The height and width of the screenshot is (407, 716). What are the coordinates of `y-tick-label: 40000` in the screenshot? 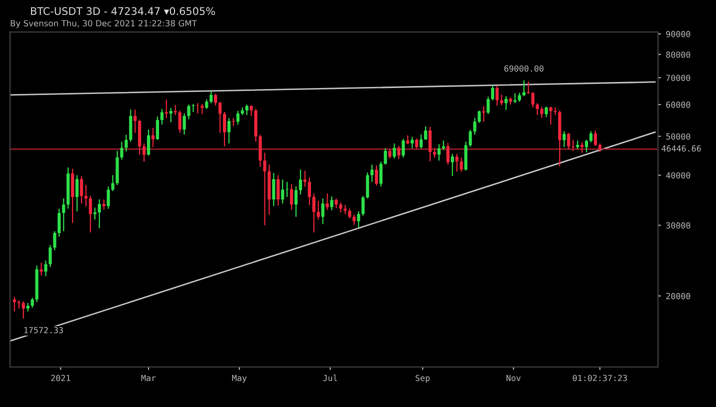 It's located at (678, 175).